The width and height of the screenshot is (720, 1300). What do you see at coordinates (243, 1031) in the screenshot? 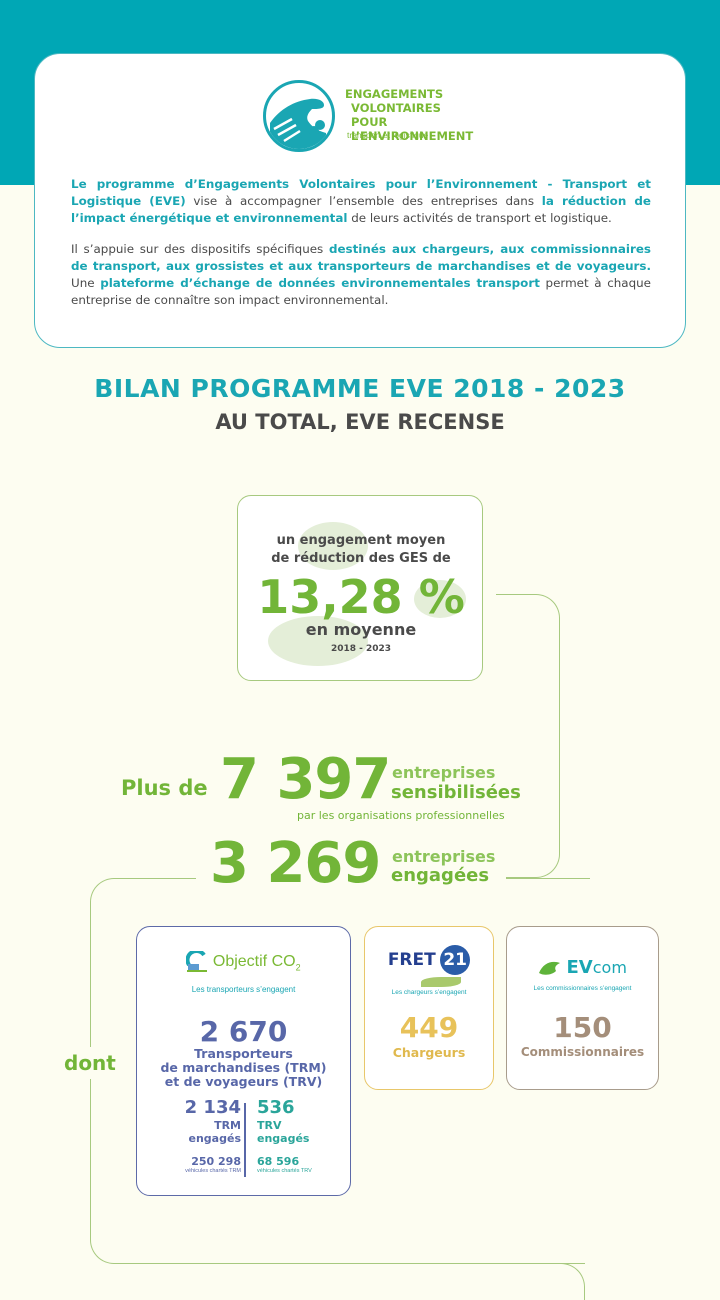
I see `objectif-co2-value: 2 670` at bounding box center [243, 1031].